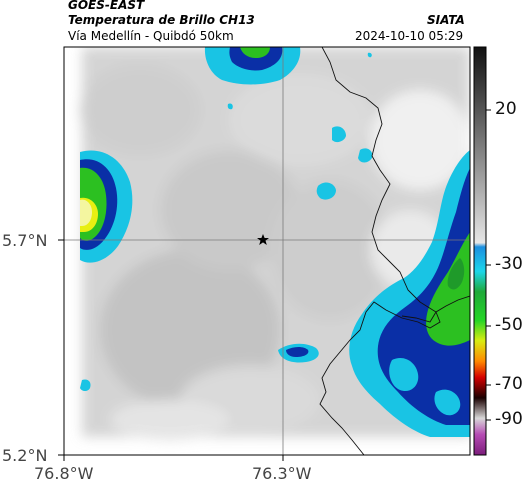  What do you see at coordinates (435, 309) in the screenshot?
I see `boundary-line-east` at bounding box center [435, 309].